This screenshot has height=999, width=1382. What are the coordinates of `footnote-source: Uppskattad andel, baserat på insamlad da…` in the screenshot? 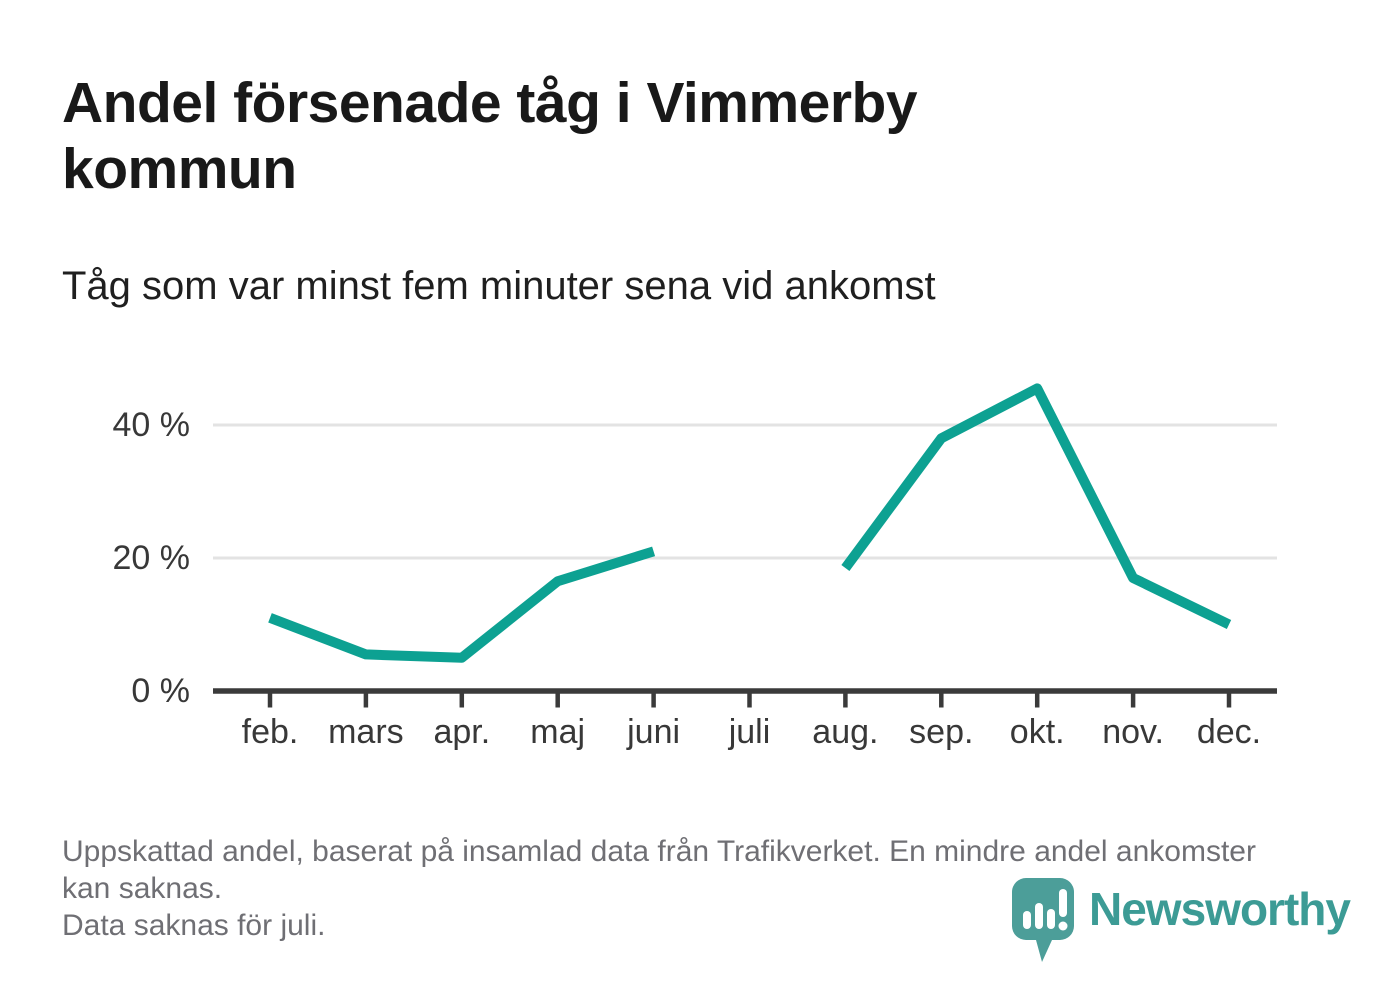 It's located at (659, 870).